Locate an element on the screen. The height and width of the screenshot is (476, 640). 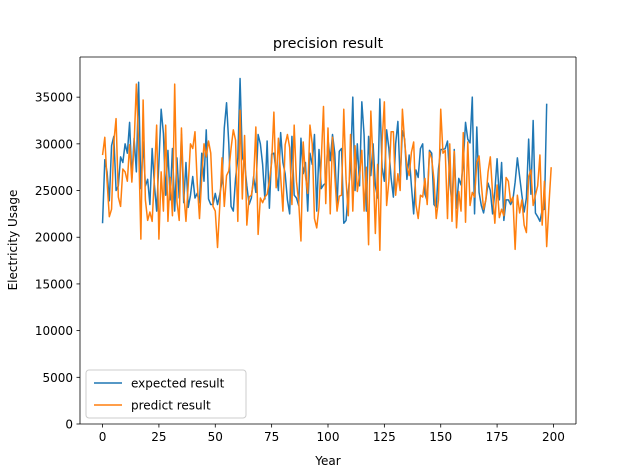
y-tick-label: 15000 is located at coordinates (54, 284).